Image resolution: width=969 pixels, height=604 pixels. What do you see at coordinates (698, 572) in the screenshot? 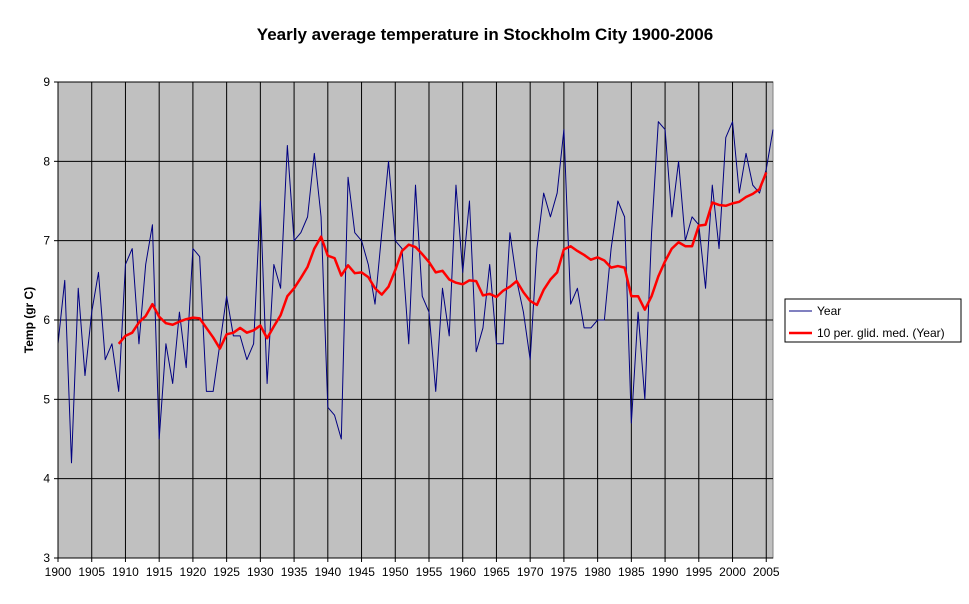
I see `x-tick-label-1995: 1995` at bounding box center [698, 572].